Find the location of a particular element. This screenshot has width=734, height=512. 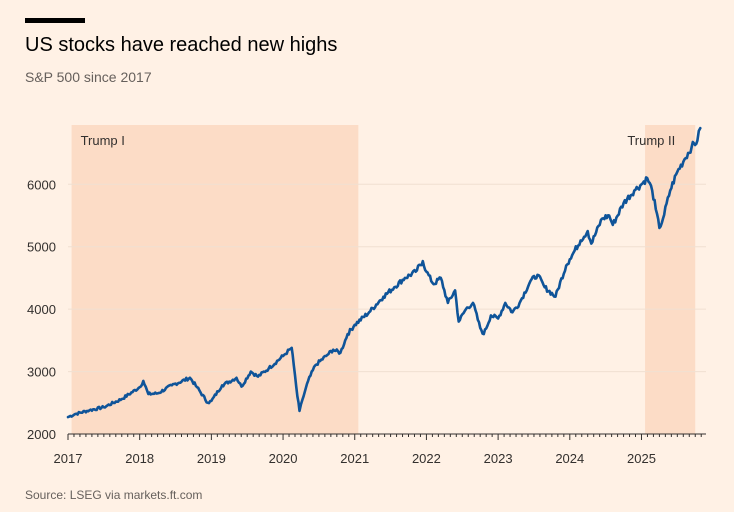

header-accent-bar is located at coordinates (55, 20).